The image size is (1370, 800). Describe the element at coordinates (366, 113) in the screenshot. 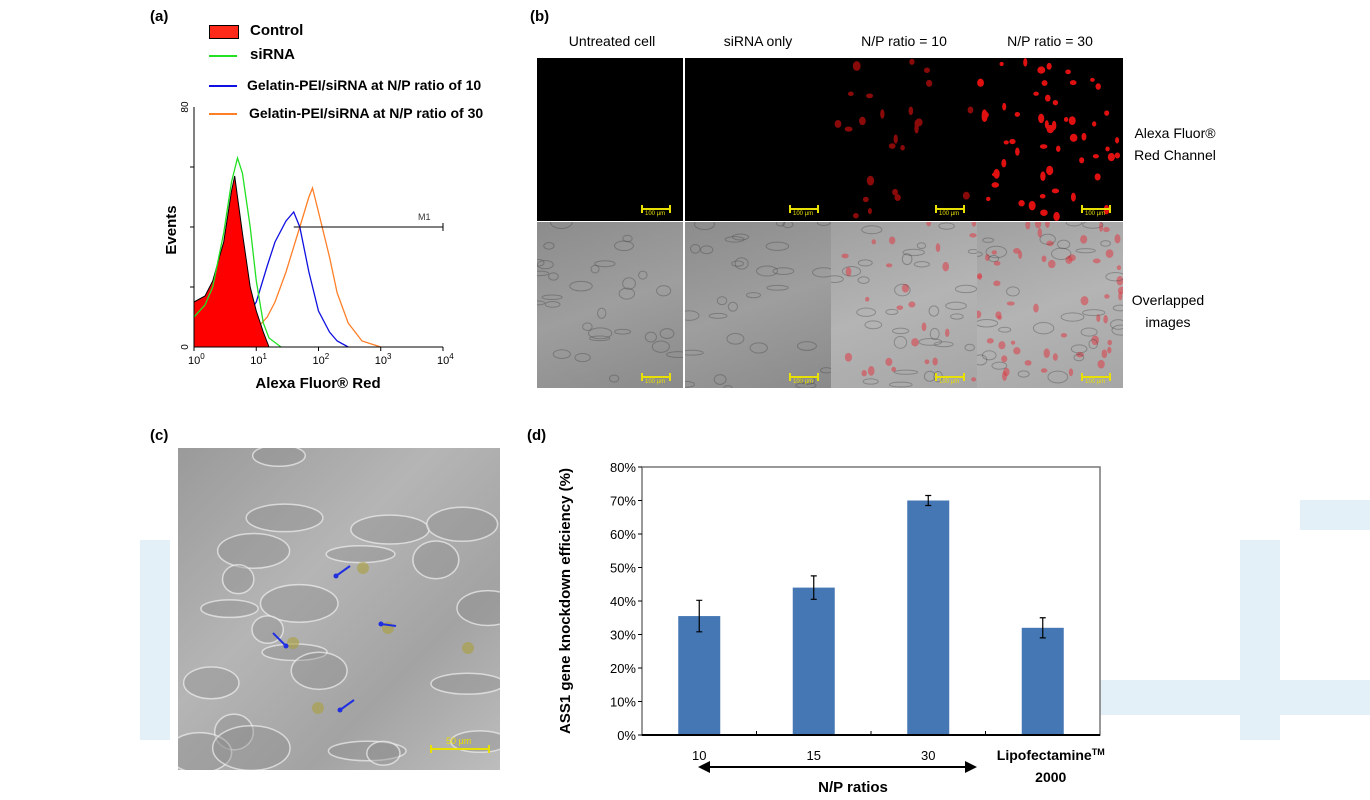

I see `legend-label-np30: Gelatin-PEI/siRNA at N/P ratio of 30` at that location.